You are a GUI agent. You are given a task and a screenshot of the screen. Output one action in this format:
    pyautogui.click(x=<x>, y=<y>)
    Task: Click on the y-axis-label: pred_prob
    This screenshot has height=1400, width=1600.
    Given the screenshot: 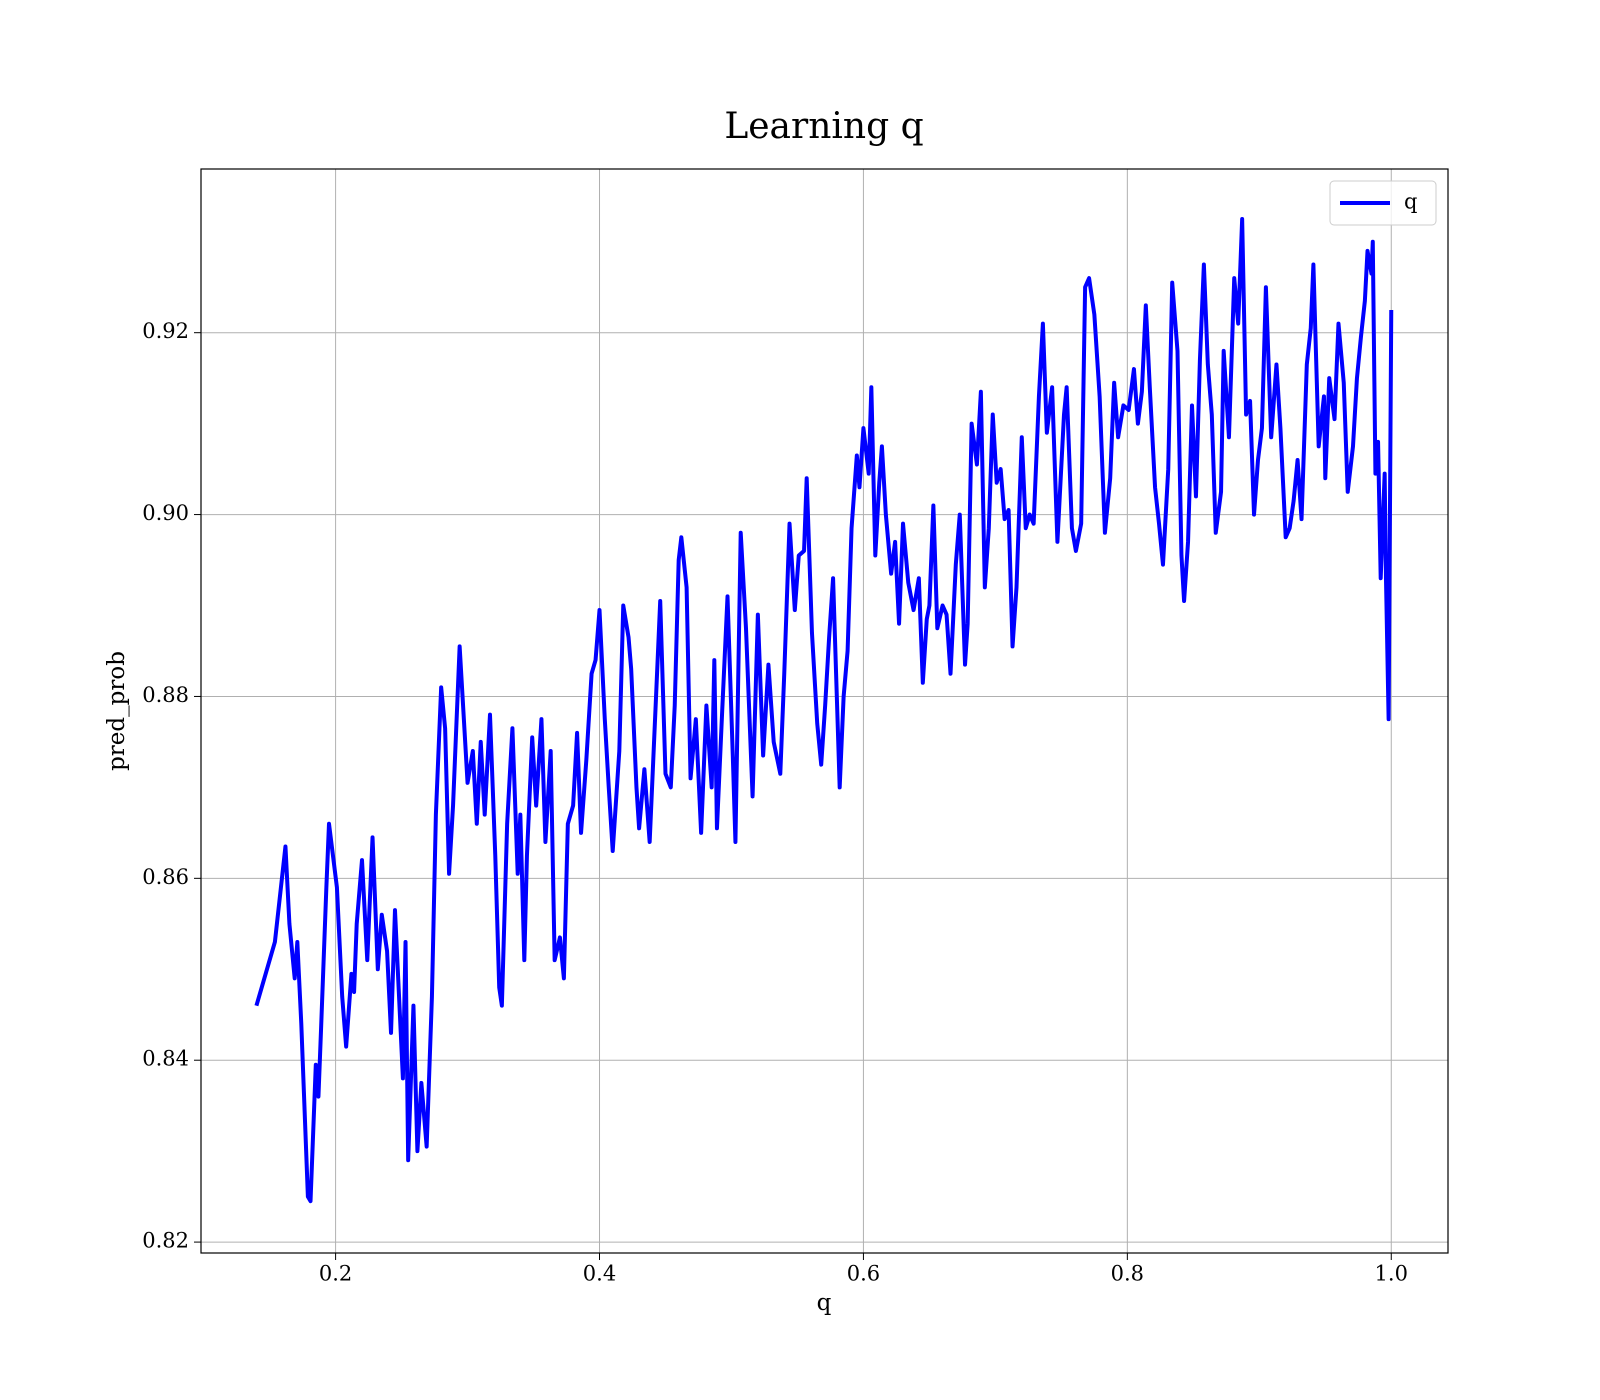 What is the action you would take?
    pyautogui.click(x=117, y=711)
    